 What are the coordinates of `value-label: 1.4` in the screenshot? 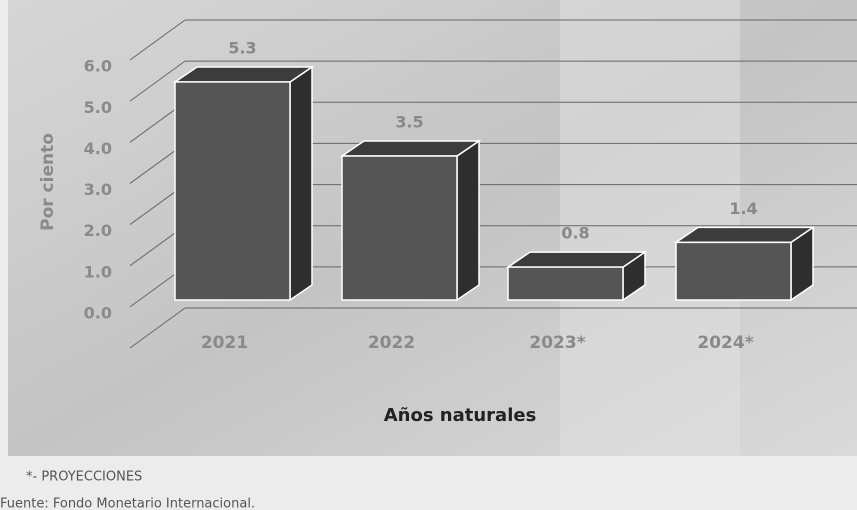 It's located at (743, 208).